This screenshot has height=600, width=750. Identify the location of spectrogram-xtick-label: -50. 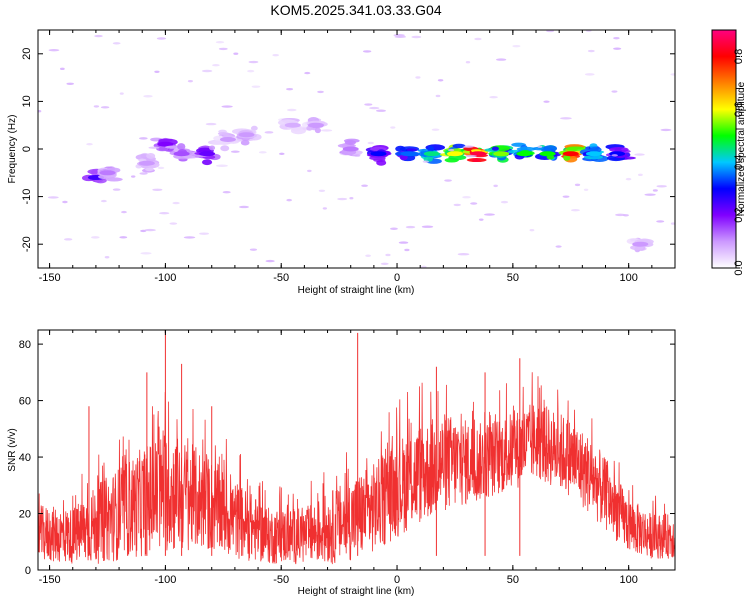
(281, 278).